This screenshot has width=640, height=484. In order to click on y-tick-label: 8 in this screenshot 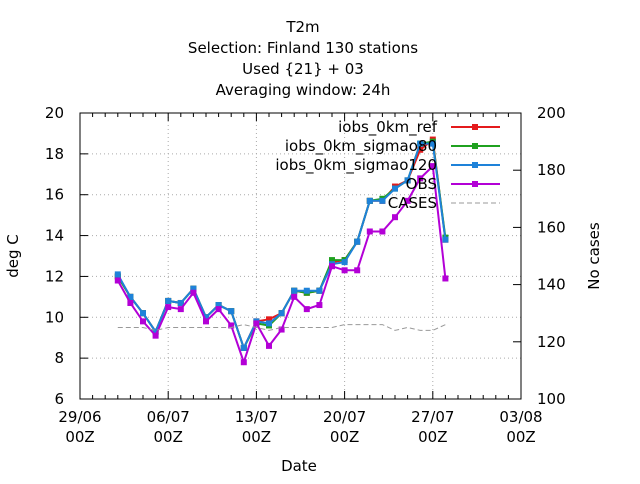, I will do `click(59, 358)`.